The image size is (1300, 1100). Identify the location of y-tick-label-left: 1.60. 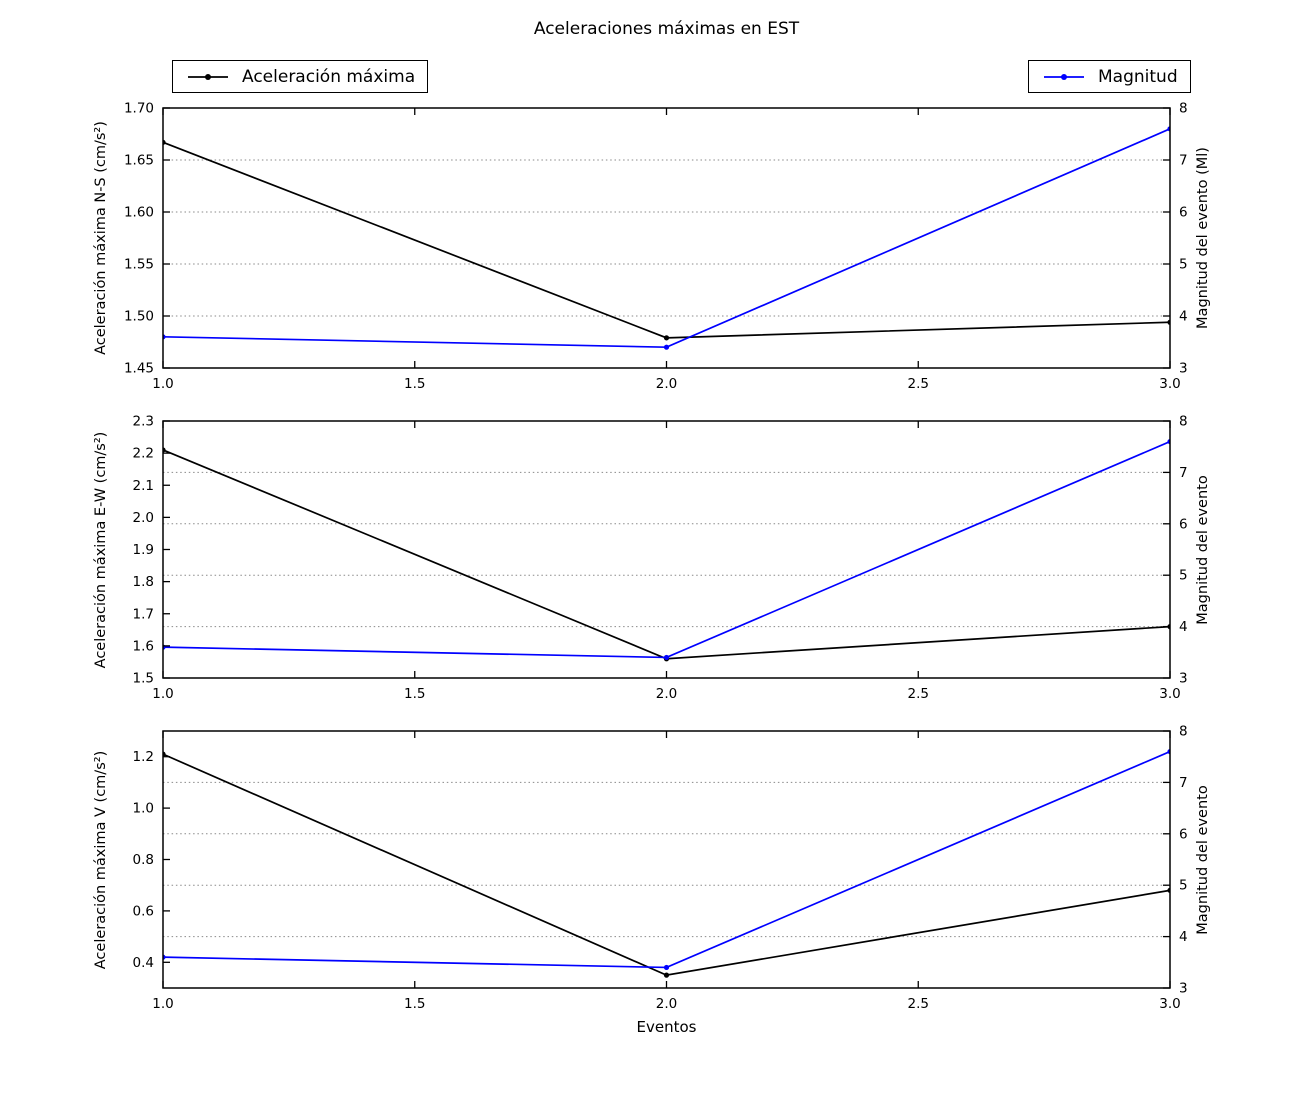
(139, 213).